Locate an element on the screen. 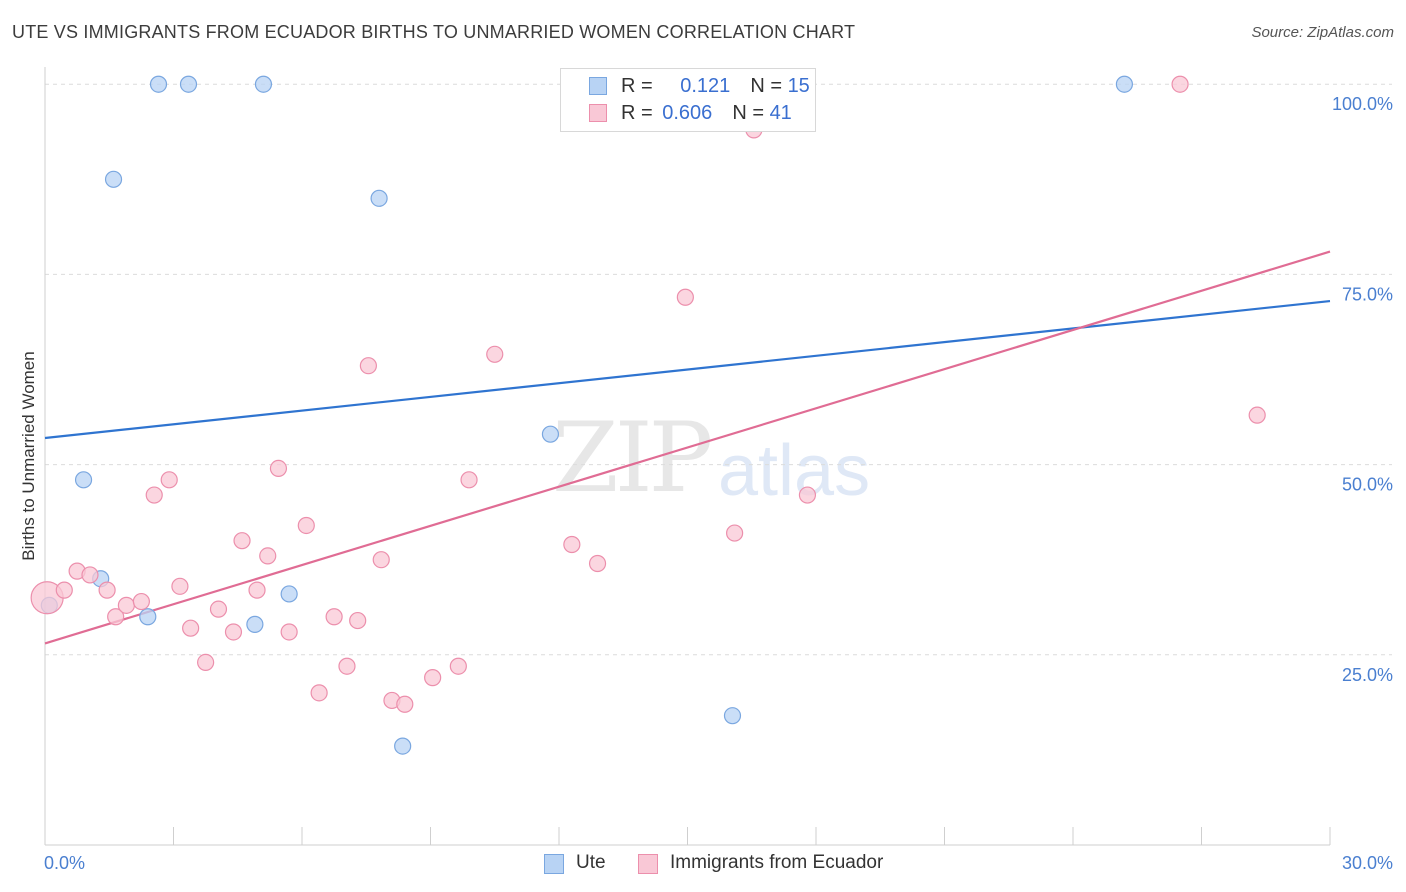 The height and width of the screenshot is (892, 1406). legend-n-value: 15 is located at coordinates (798, 85).